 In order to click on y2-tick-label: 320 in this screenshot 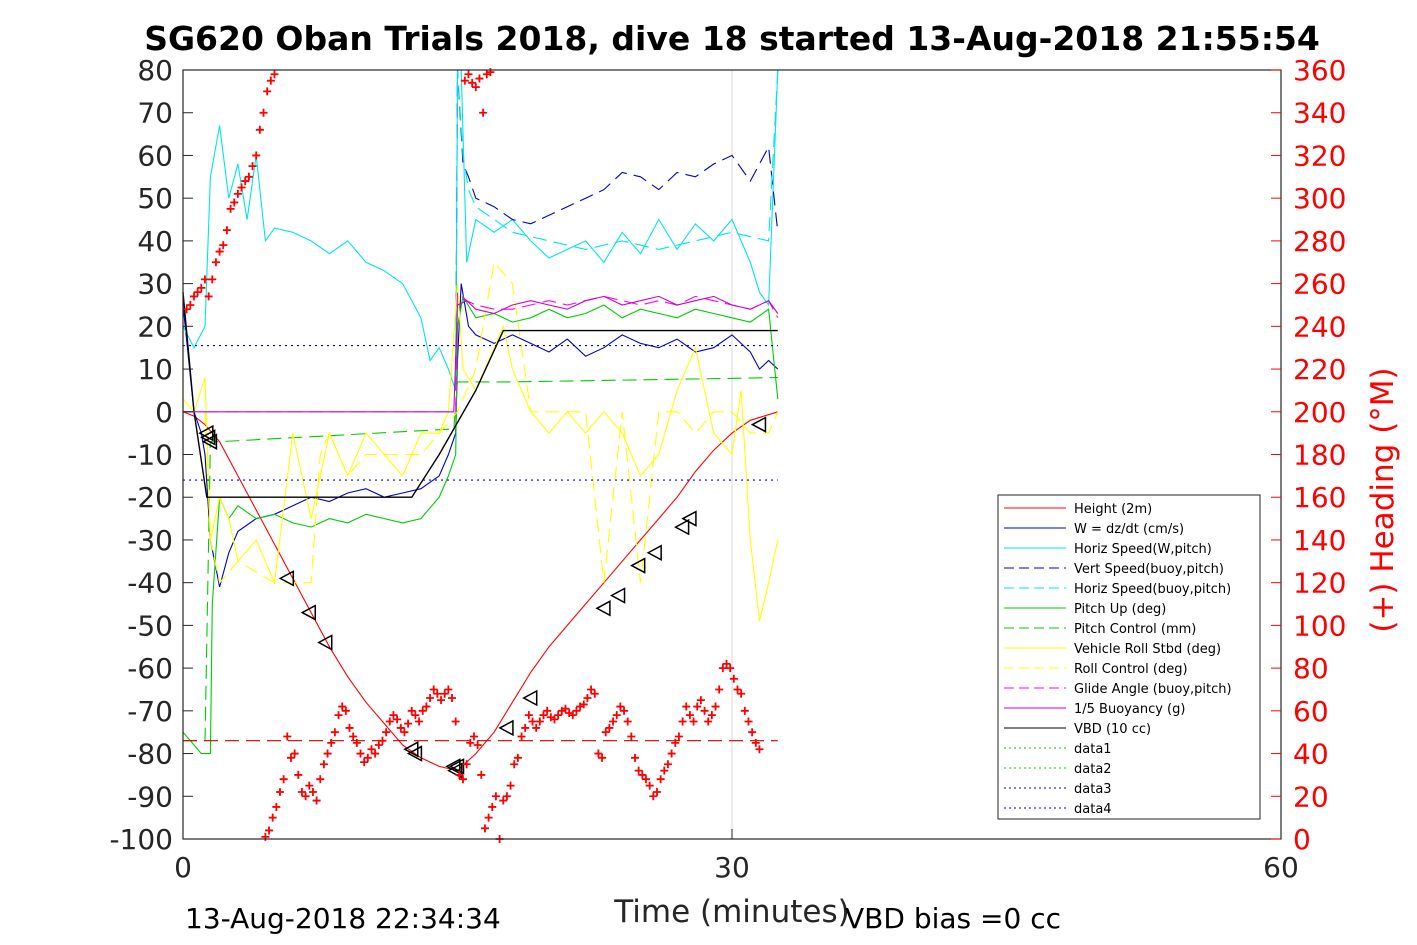, I will do `click(1319, 155)`.